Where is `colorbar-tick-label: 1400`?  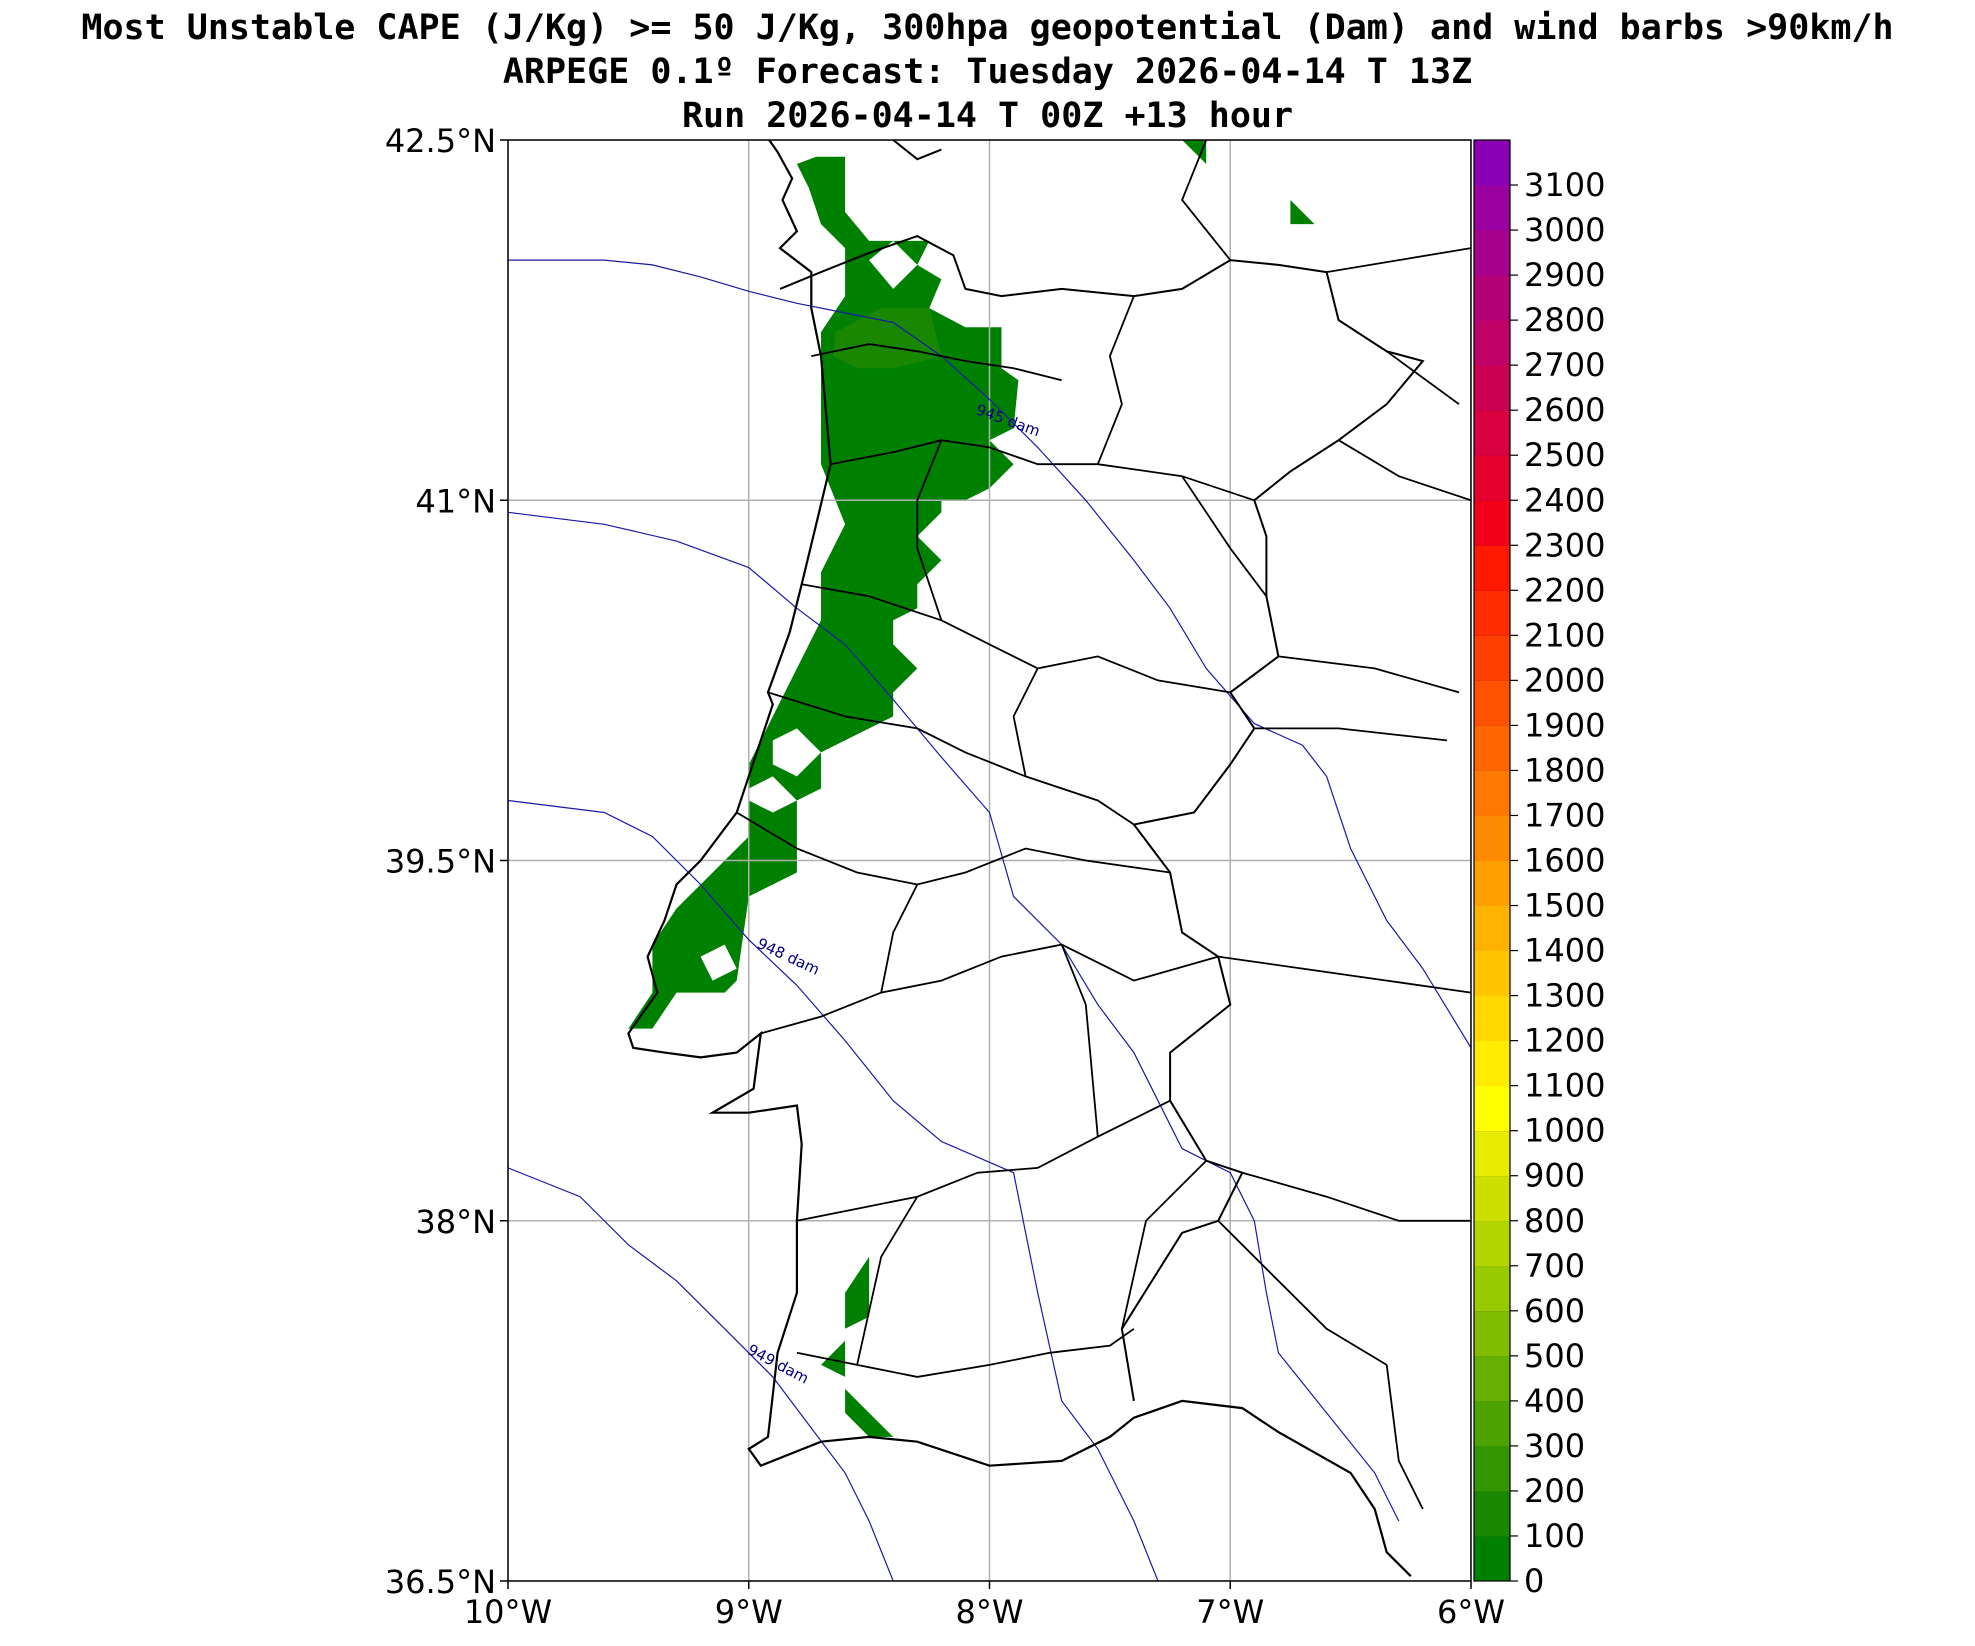 colorbar-tick-label: 1400 is located at coordinates (1564, 951).